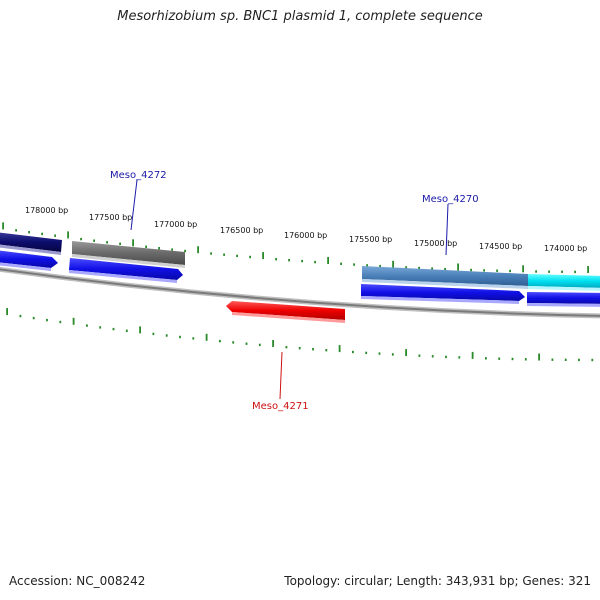  I want to click on sequence-backbone, so click(300, 292).